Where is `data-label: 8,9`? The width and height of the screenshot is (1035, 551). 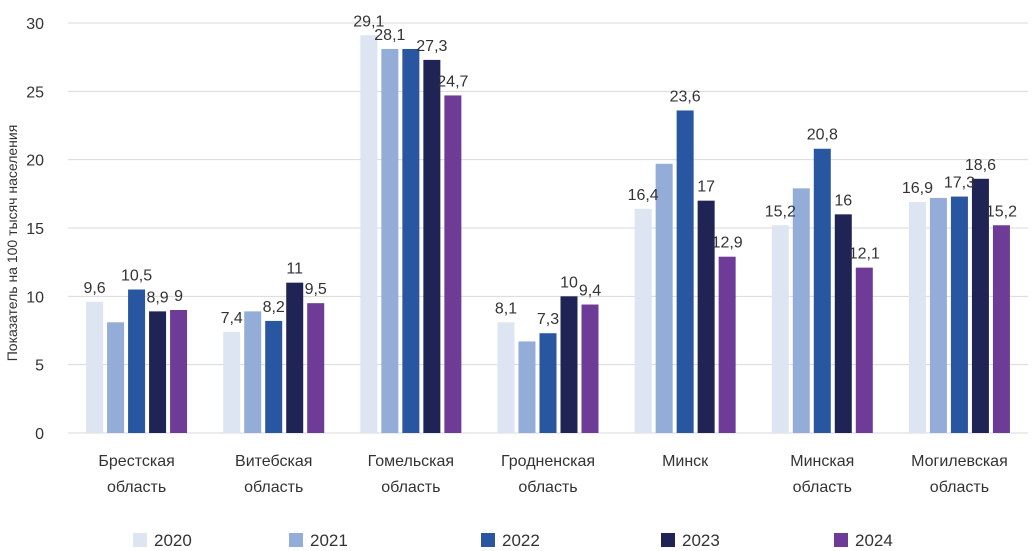 data-label: 8,9 is located at coordinates (157, 297).